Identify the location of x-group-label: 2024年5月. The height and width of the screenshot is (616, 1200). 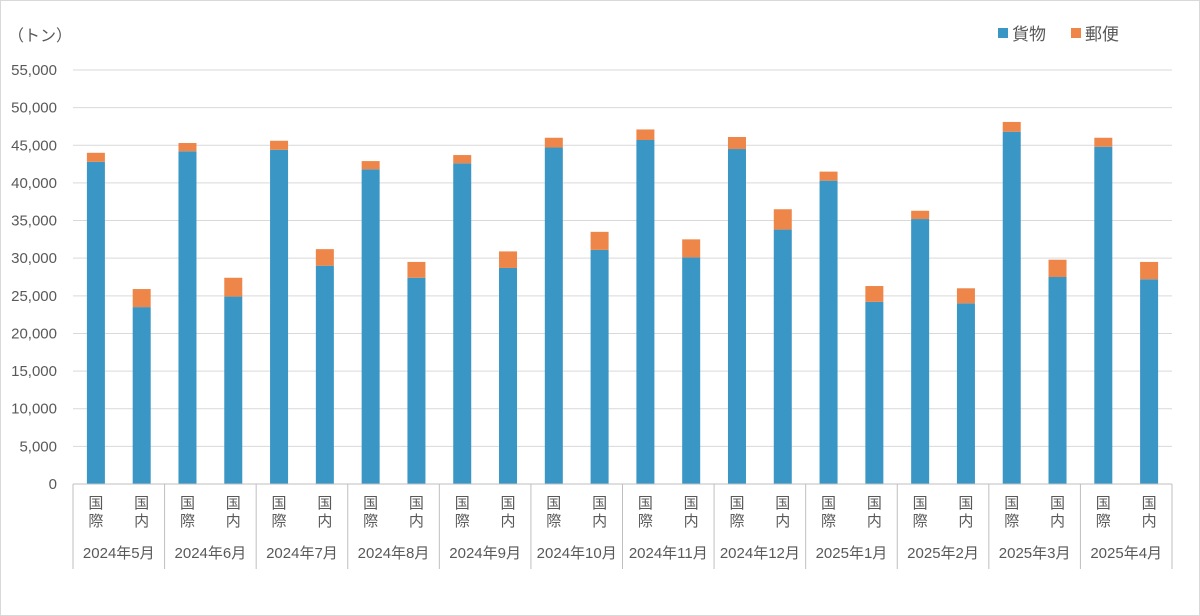
(119, 553).